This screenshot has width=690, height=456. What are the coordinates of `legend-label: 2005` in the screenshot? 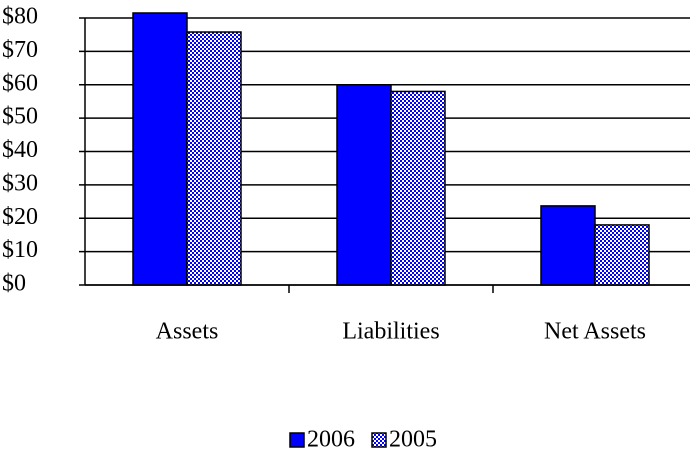 It's located at (413, 440).